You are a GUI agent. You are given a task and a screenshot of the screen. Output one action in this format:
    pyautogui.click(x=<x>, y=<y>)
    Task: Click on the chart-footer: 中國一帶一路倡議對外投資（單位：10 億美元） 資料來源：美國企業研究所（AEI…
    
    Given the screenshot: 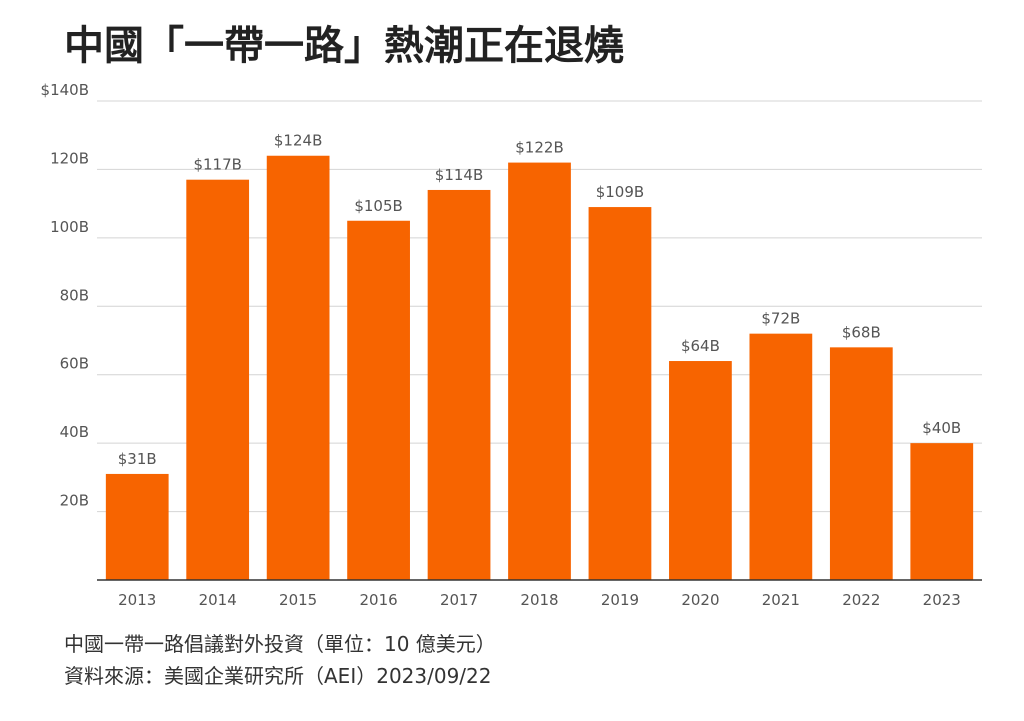 What is the action you would take?
    pyautogui.click(x=280, y=660)
    